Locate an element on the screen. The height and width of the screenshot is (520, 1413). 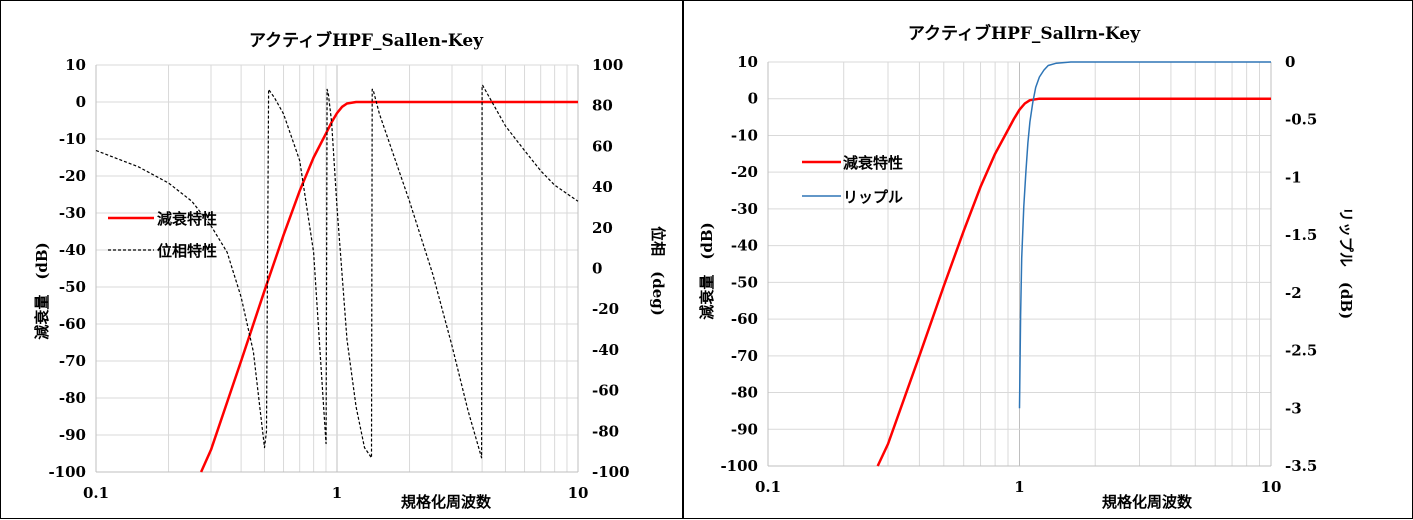
chart-2-ytick-label: -30 is located at coordinates (744, 209).